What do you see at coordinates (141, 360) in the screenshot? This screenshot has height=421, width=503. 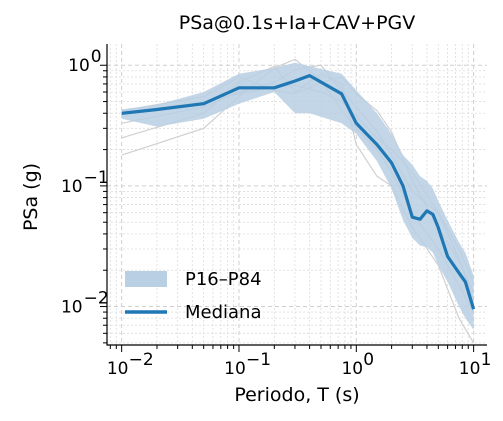 I see `x-tick-exponent: −2` at bounding box center [141, 360].